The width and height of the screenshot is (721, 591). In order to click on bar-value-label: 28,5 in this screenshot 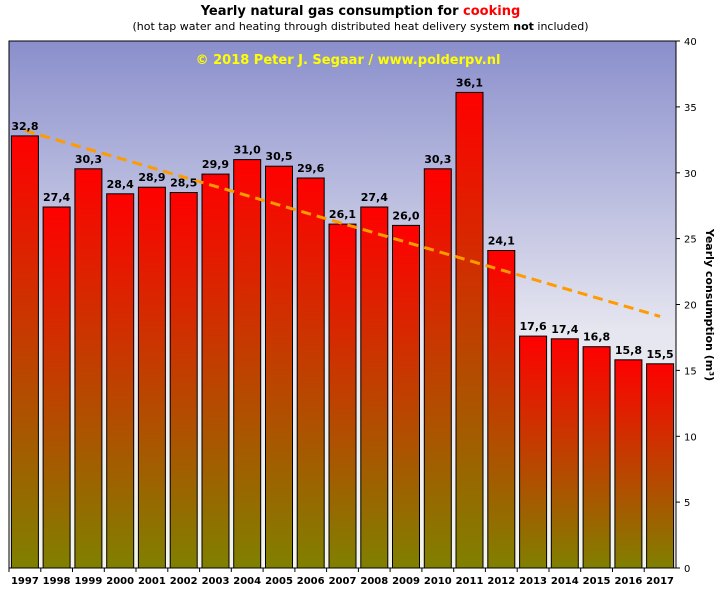, I will do `click(183, 183)`.